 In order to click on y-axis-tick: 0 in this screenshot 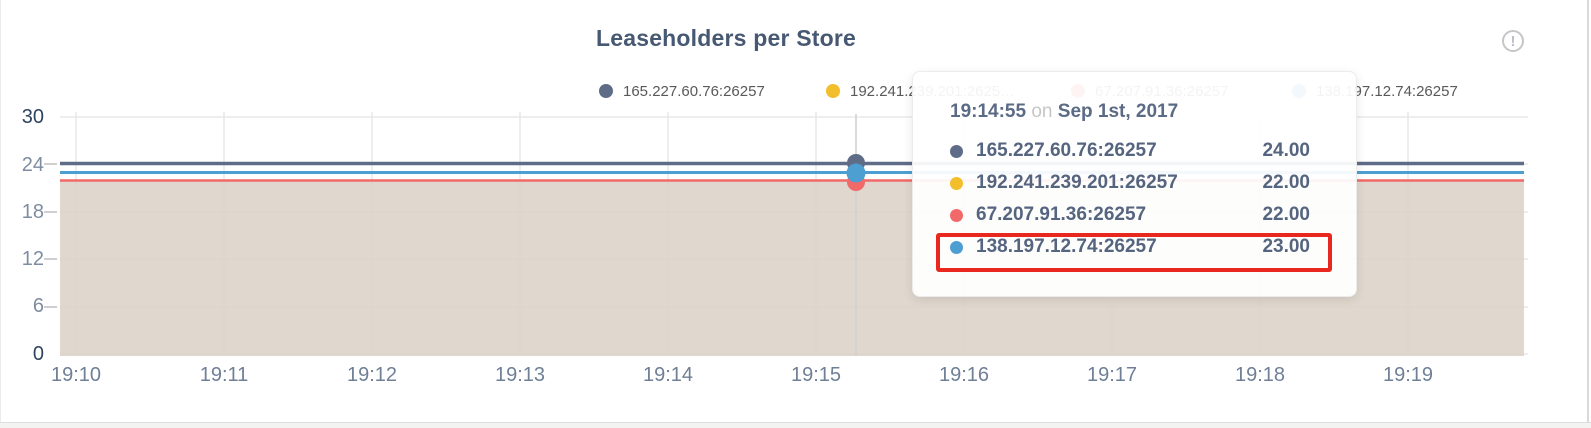, I will do `click(38, 354)`.